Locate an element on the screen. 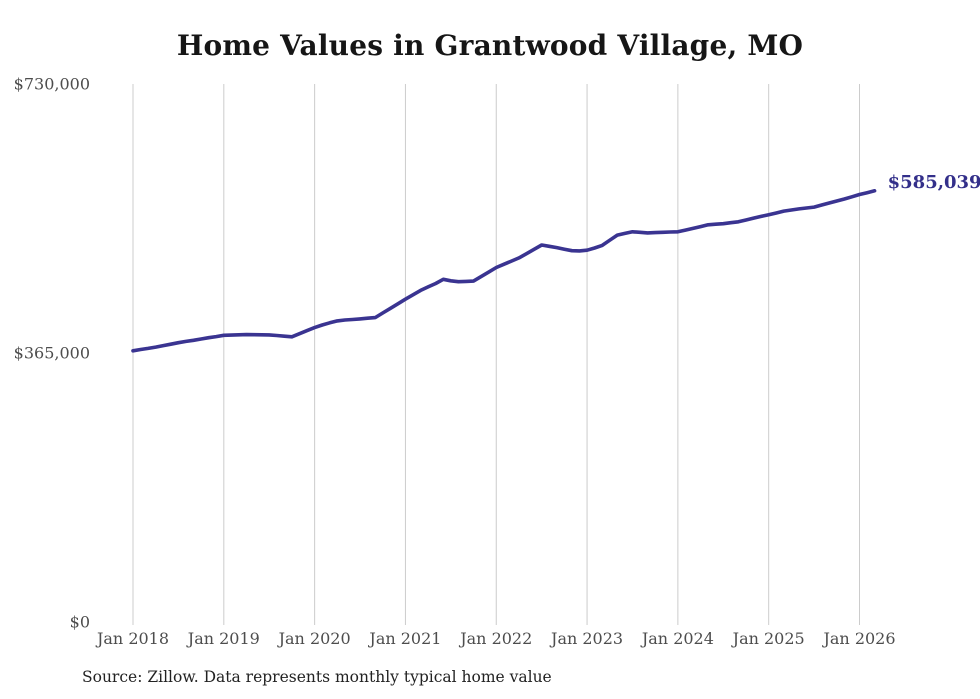  x-tick-label: Jan 2023 is located at coordinates (586, 638).